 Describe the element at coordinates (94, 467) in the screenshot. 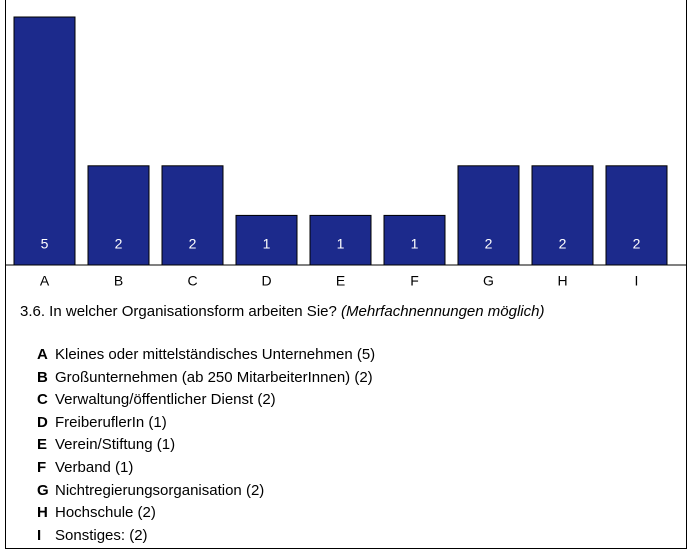

I see `legend-text: Verband (1)` at that location.